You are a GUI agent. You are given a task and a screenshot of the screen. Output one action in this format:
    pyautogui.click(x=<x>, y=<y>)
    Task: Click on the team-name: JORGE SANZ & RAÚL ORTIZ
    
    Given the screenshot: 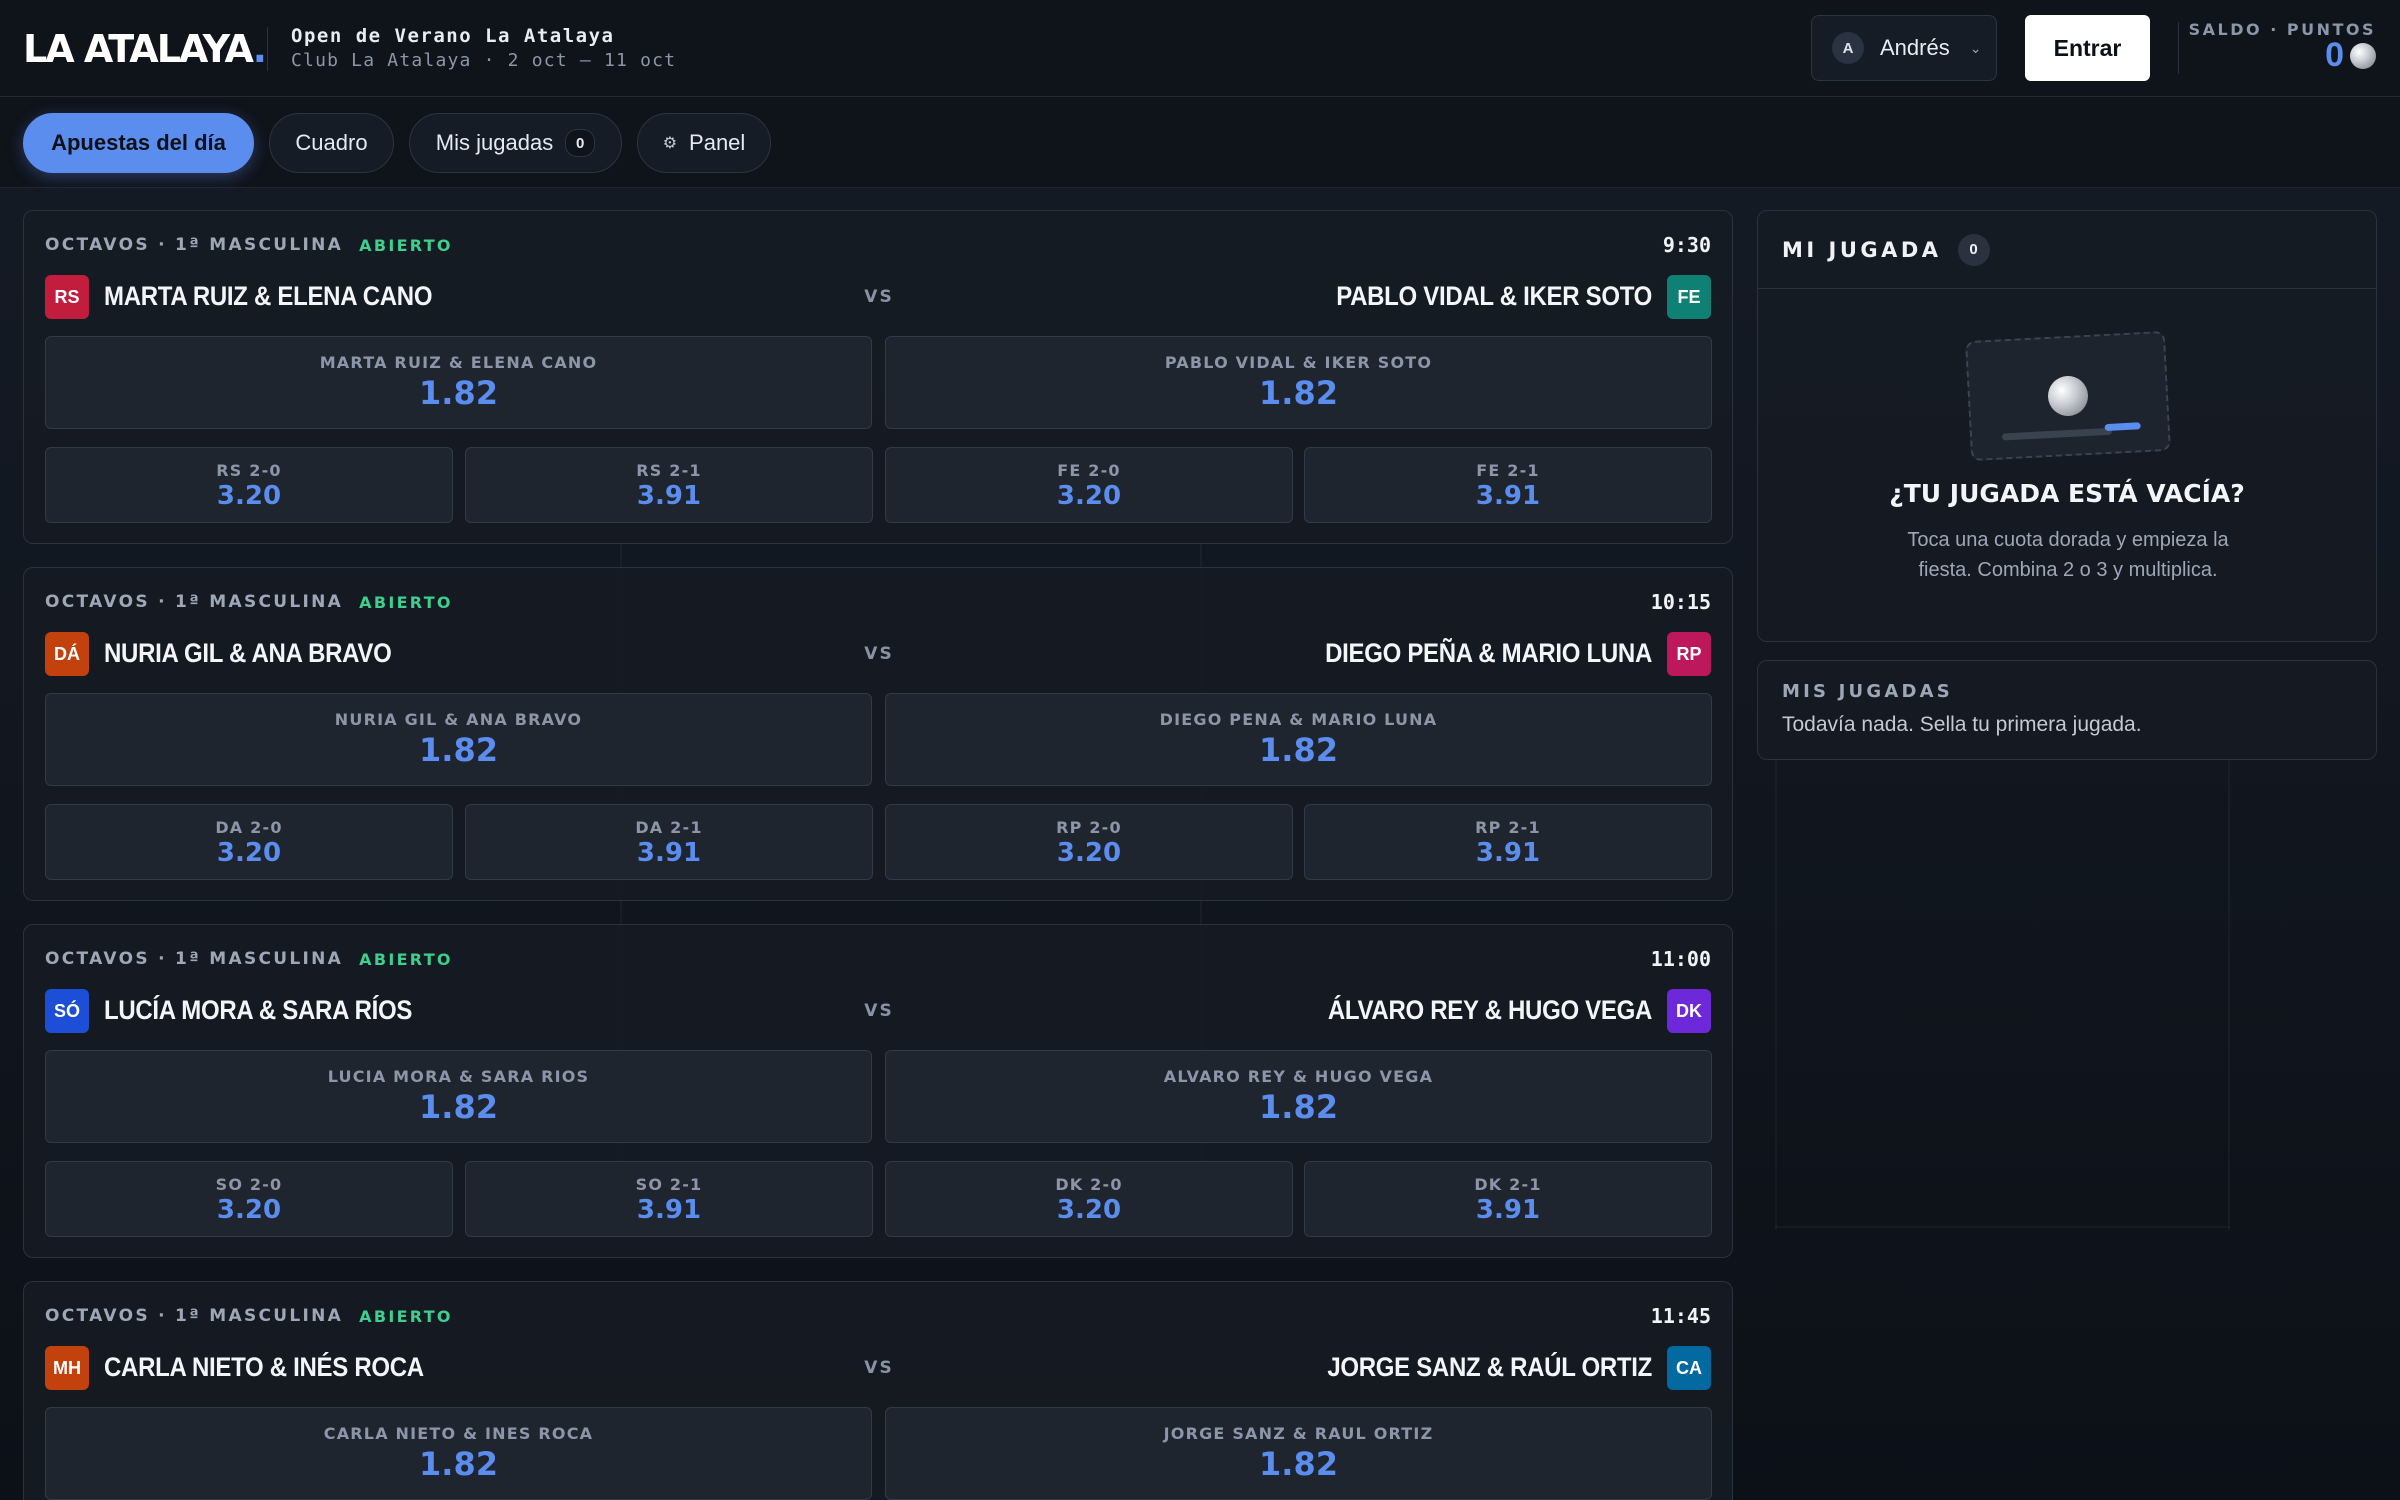 What is the action you would take?
    pyautogui.click(x=1489, y=1367)
    